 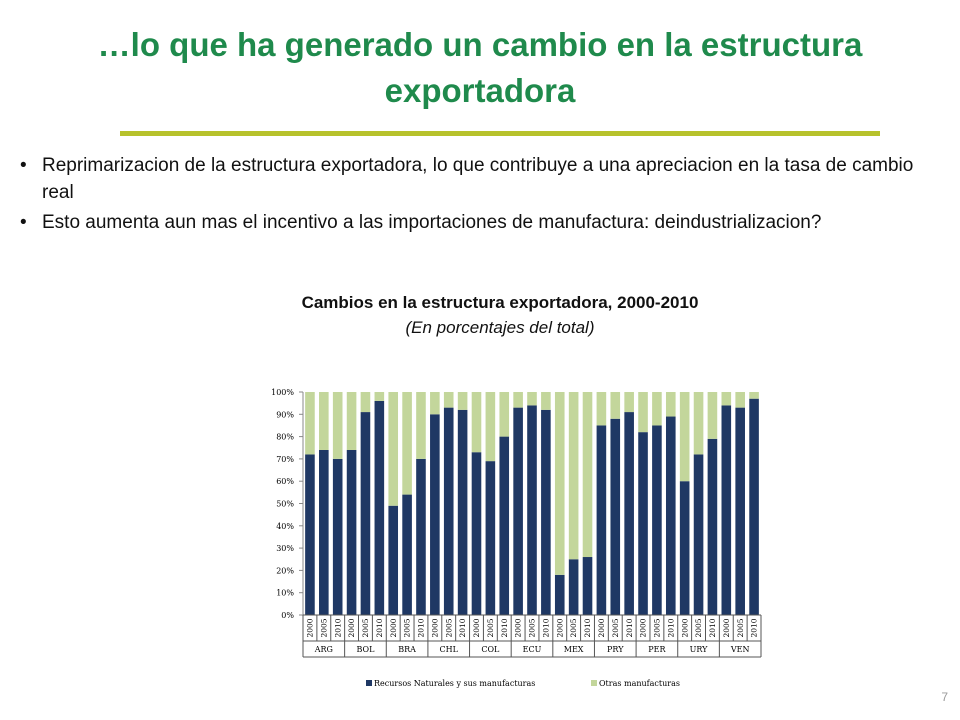 I want to click on y-tick-label: 70%, so click(x=285, y=459).